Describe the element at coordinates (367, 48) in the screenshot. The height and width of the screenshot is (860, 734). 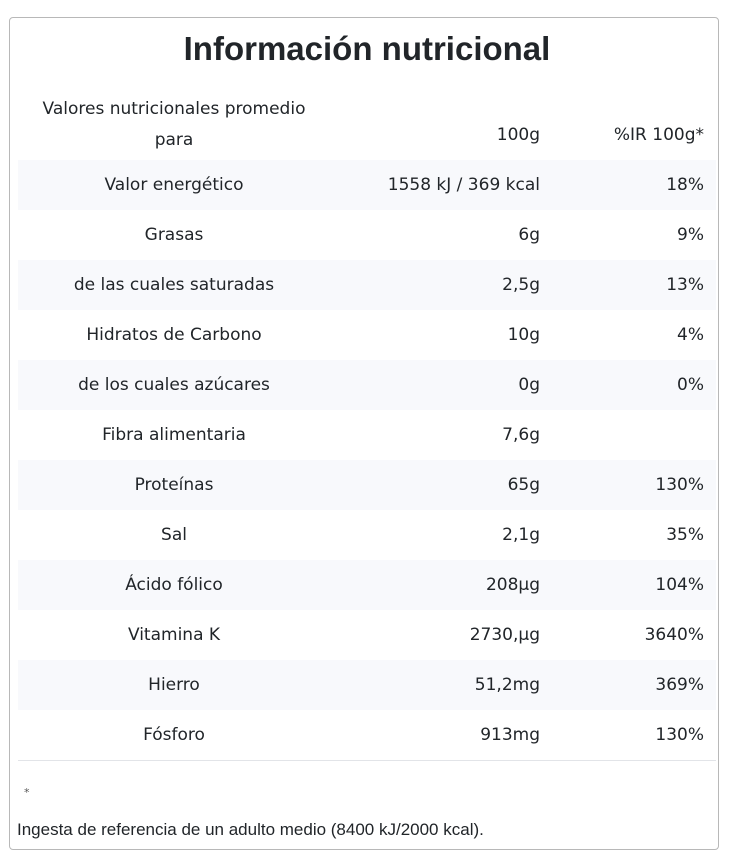
I see `page-title: Información nutricional` at that location.